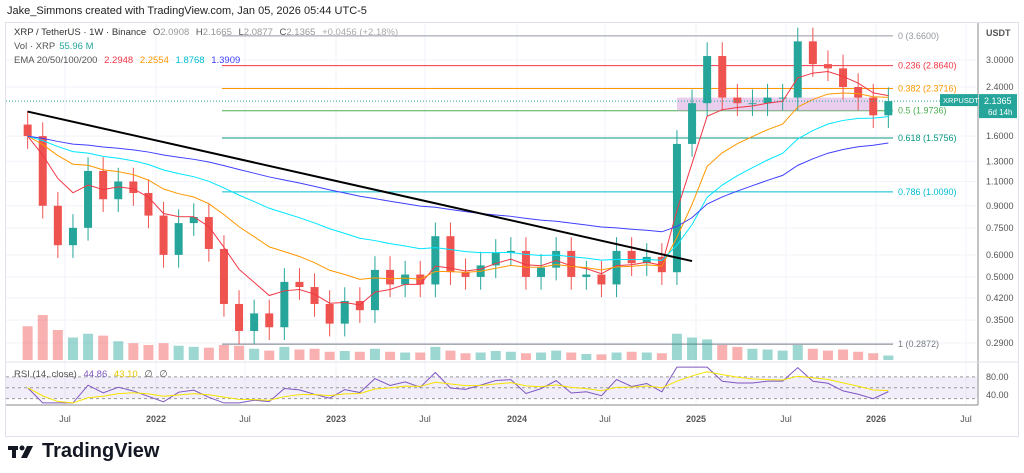  What do you see at coordinates (76, 46) in the screenshot?
I see `volume-value: 55.96 M` at bounding box center [76, 46].